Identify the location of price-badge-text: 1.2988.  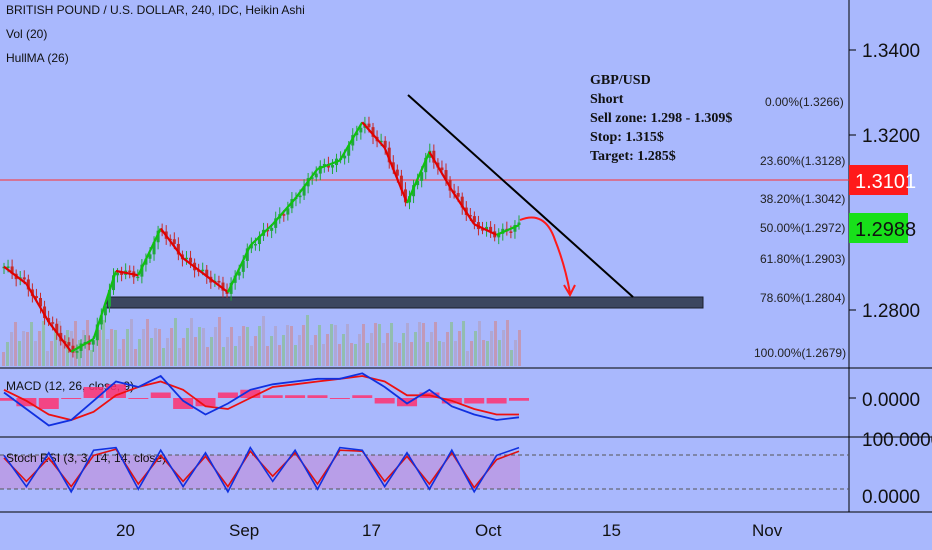
(885, 230).